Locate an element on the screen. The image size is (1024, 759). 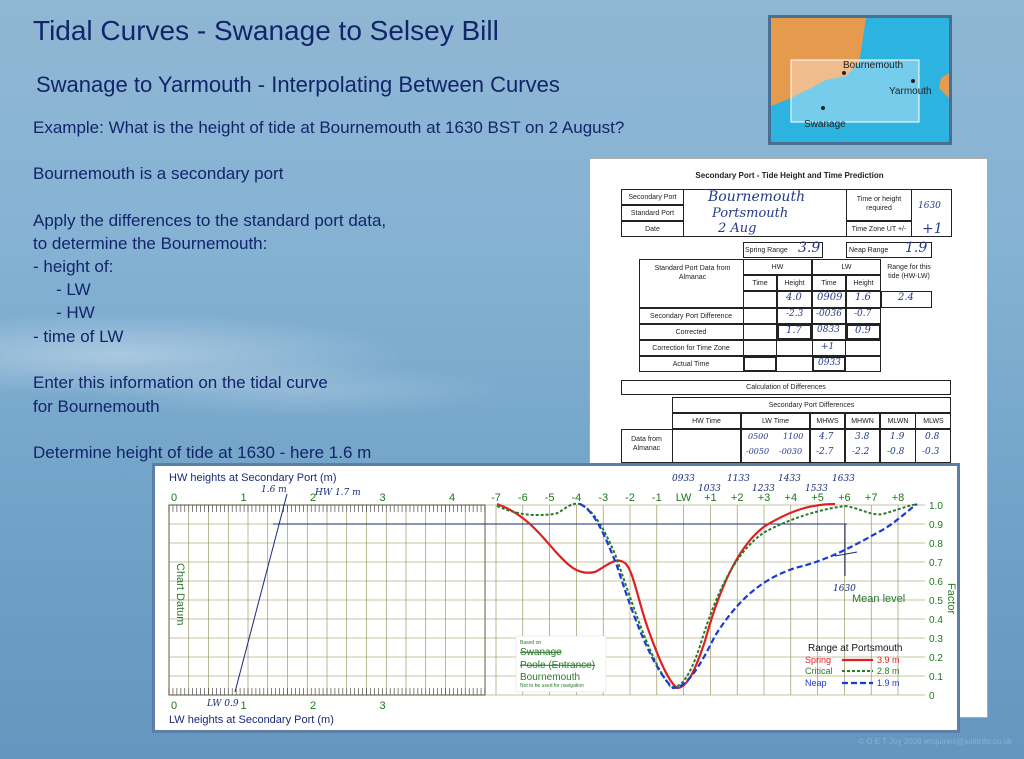
time-1433: 1433 is located at coordinates (789, 479).